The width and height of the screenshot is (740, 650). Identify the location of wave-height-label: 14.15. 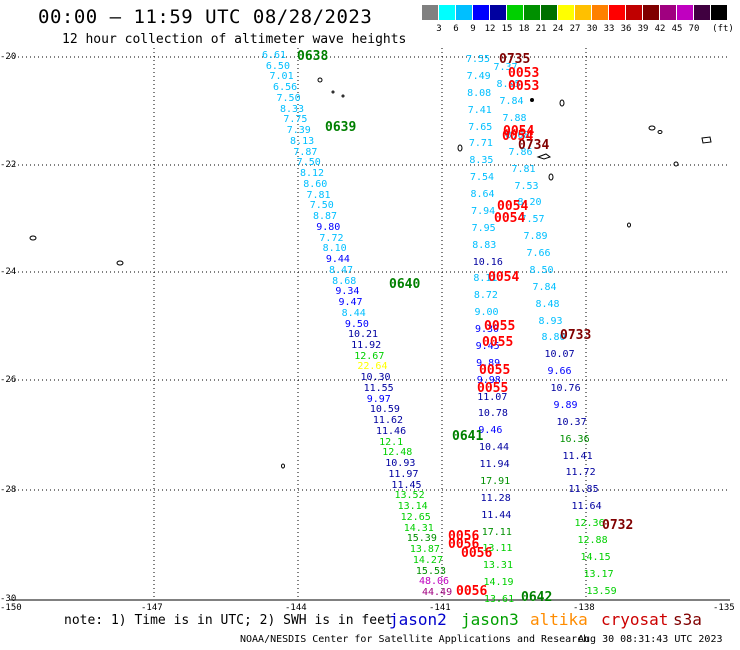
(595, 557).